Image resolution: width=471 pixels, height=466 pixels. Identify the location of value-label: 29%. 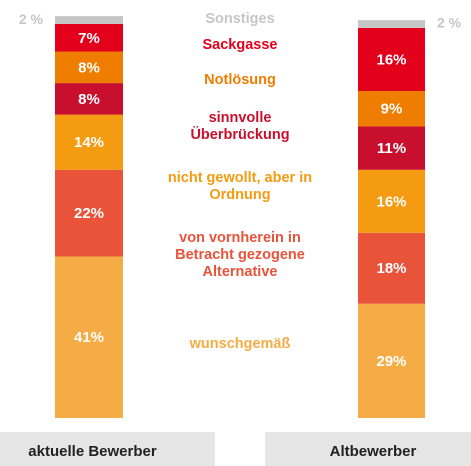
(391, 361).